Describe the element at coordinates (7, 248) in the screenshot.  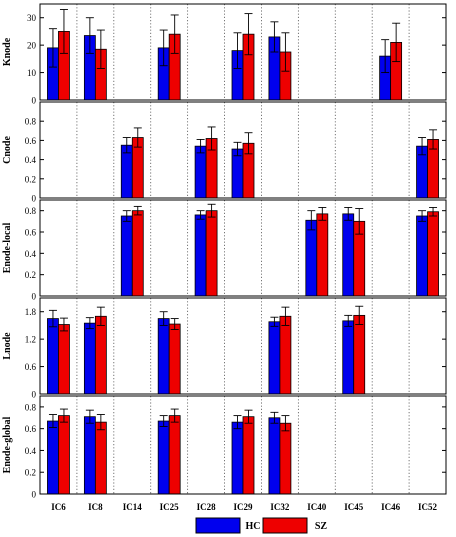
I see `y-axis-label: Enode-local` at that location.